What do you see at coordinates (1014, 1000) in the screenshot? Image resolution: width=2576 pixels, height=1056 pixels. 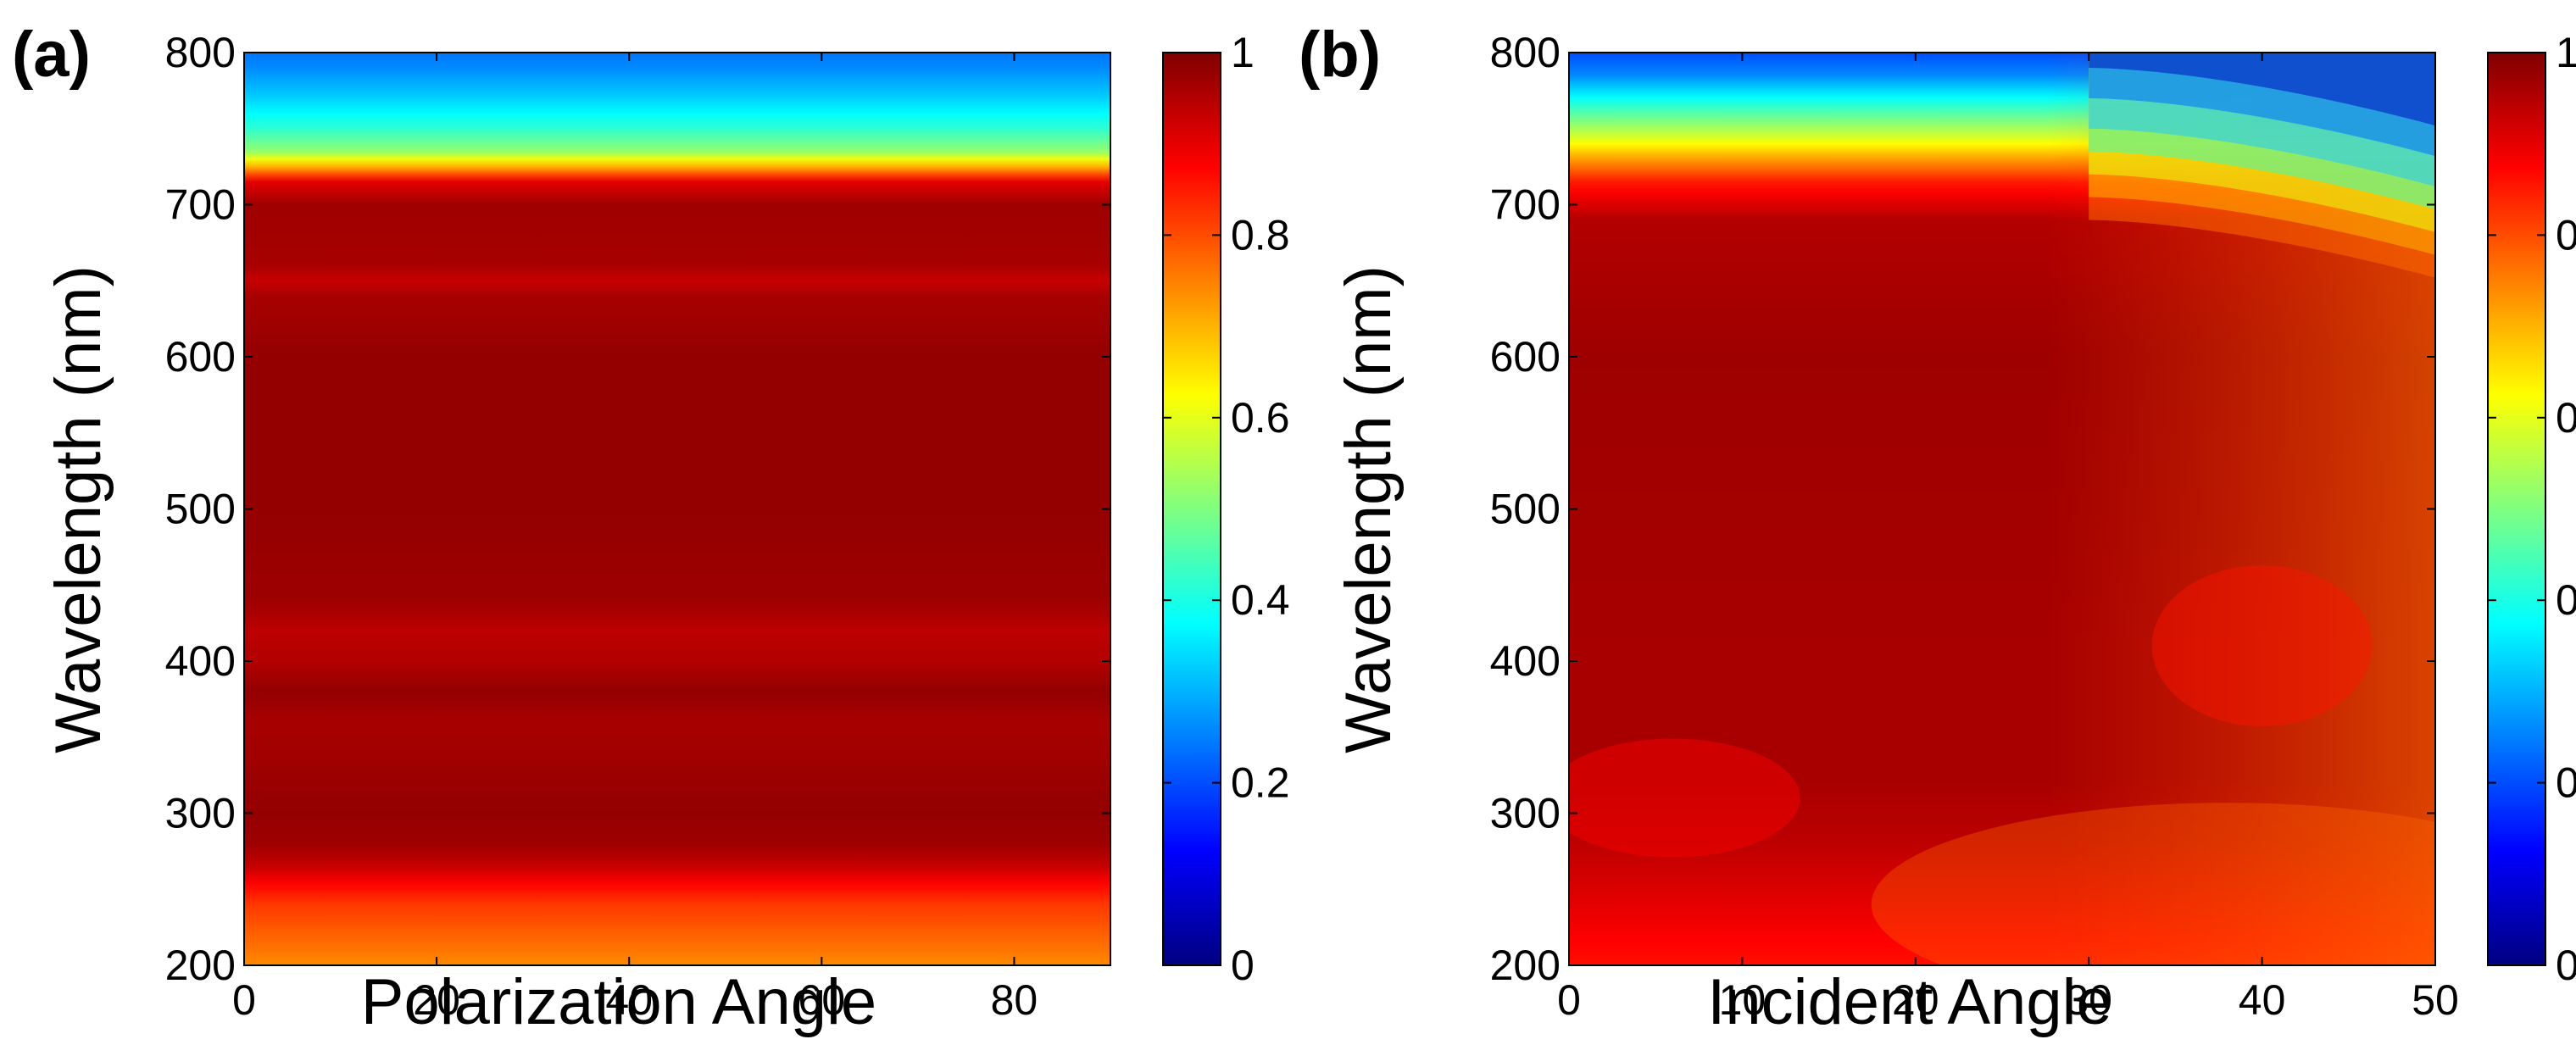 I see `x-tick-label: 80` at bounding box center [1014, 1000].